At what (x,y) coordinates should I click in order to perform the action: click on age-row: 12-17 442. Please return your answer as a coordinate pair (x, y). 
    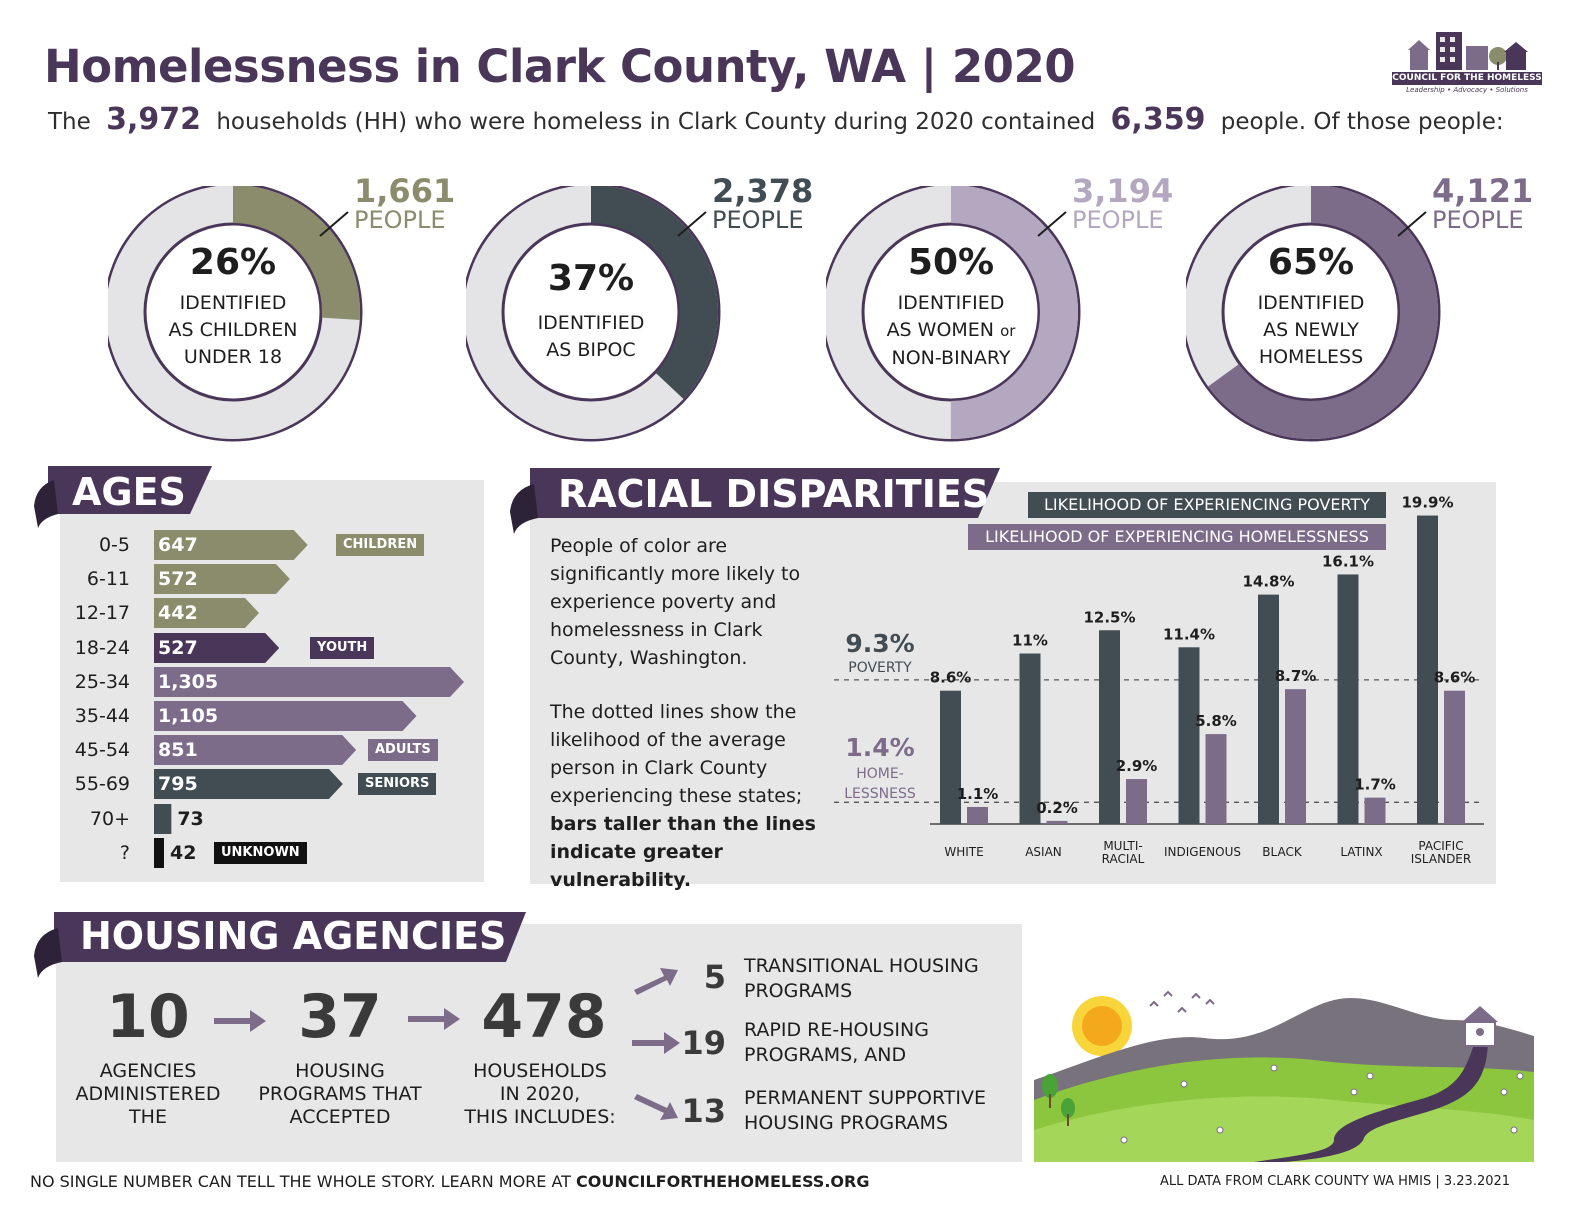
    Looking at the image, I should click on (272, 613).